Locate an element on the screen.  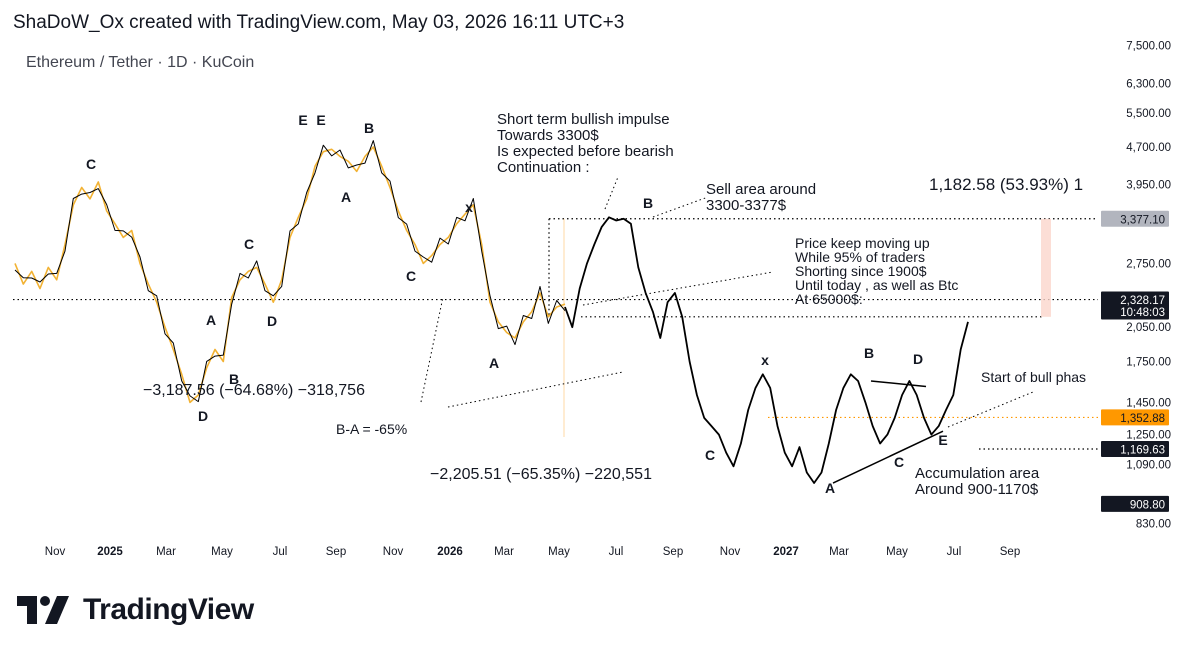
annot-sell-1: Sell area around is located at coordinates (761, 189).